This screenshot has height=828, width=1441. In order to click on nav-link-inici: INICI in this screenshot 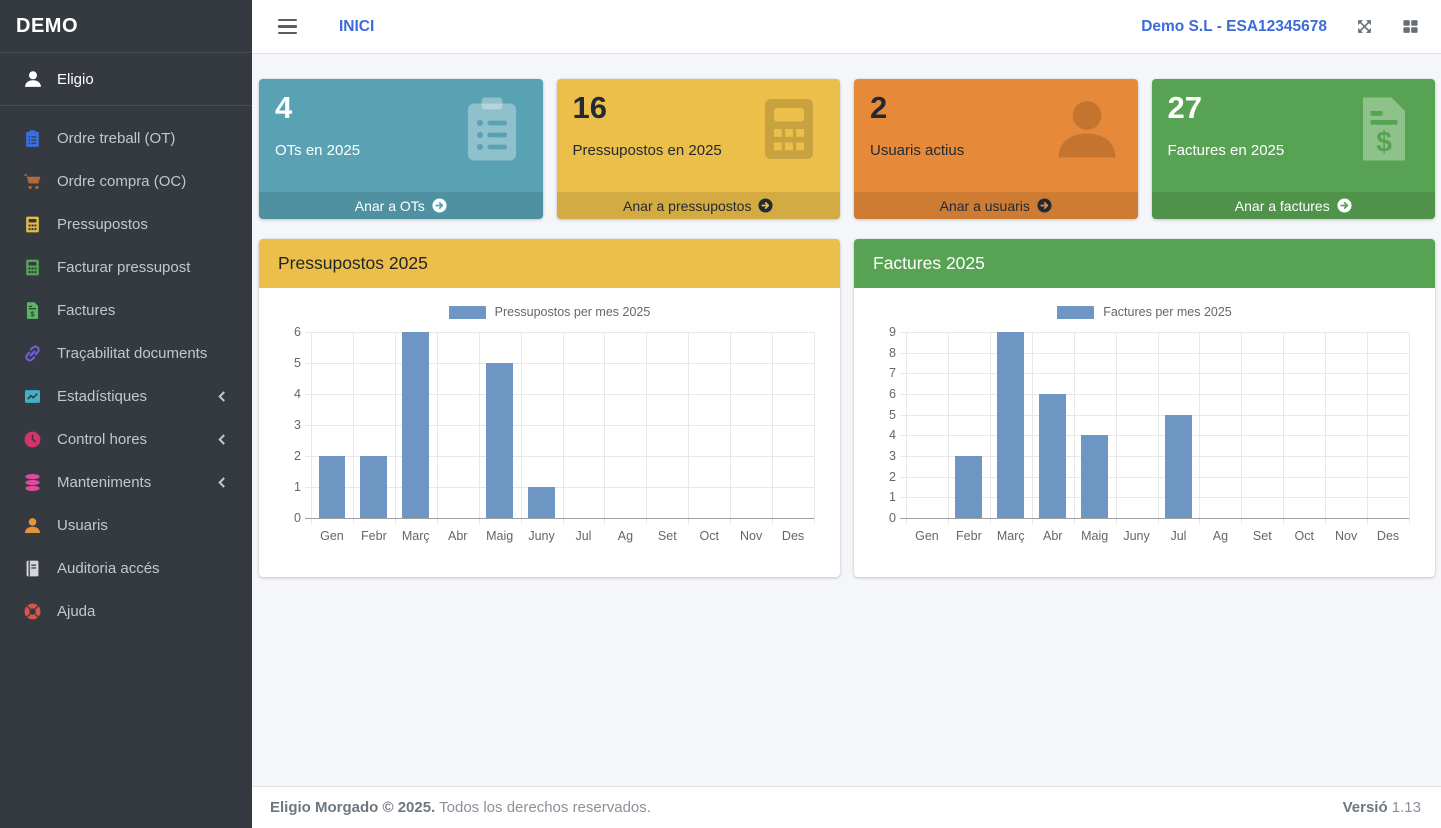, I will do `click(357, 26)`.